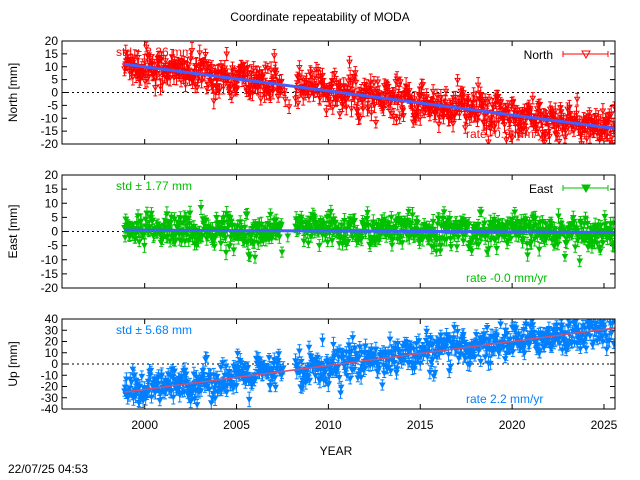 This screenshot has height=480, width=640. I want to click on east-legend: East, so click(569, 189).